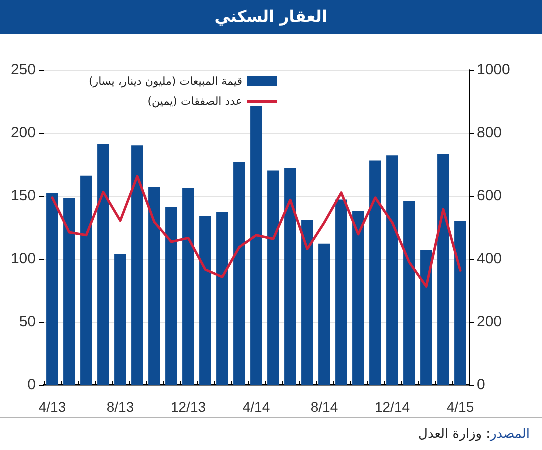  Describe the element at coordinates (474, 434) in the screenshot. I see `text: المصدر: وزارة العدل` at that location.